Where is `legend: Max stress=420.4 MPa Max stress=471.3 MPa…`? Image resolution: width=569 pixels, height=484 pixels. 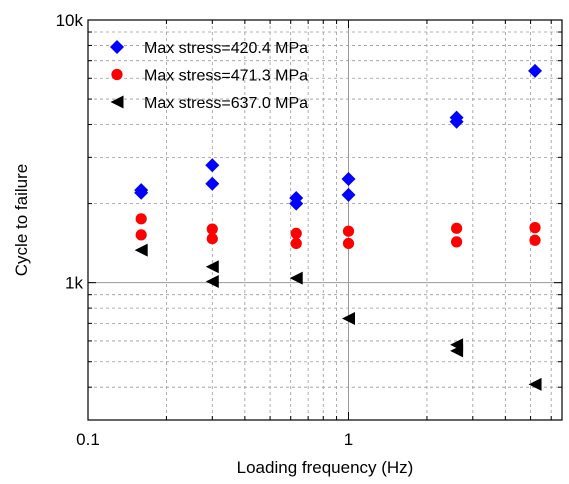
legend: Max stress=420.4 MPa Max stress=471.3 MPa… is located at coordinates (209, 76).